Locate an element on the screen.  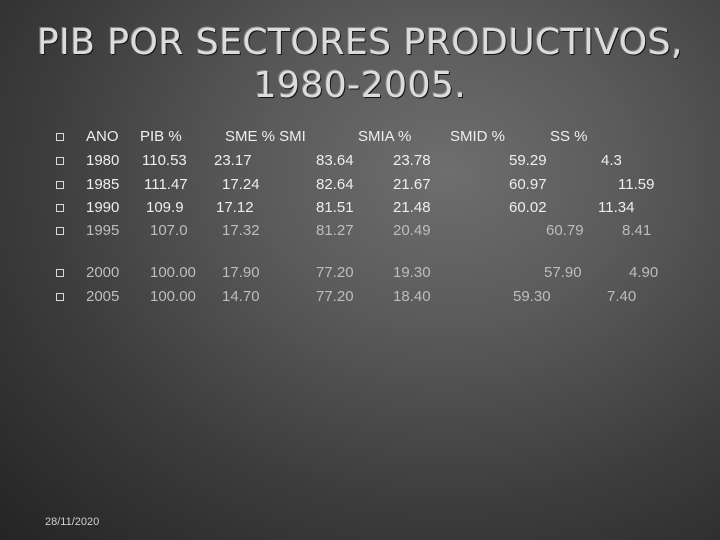
cell-ss: 4.3 is located at coordinates (611, 160).